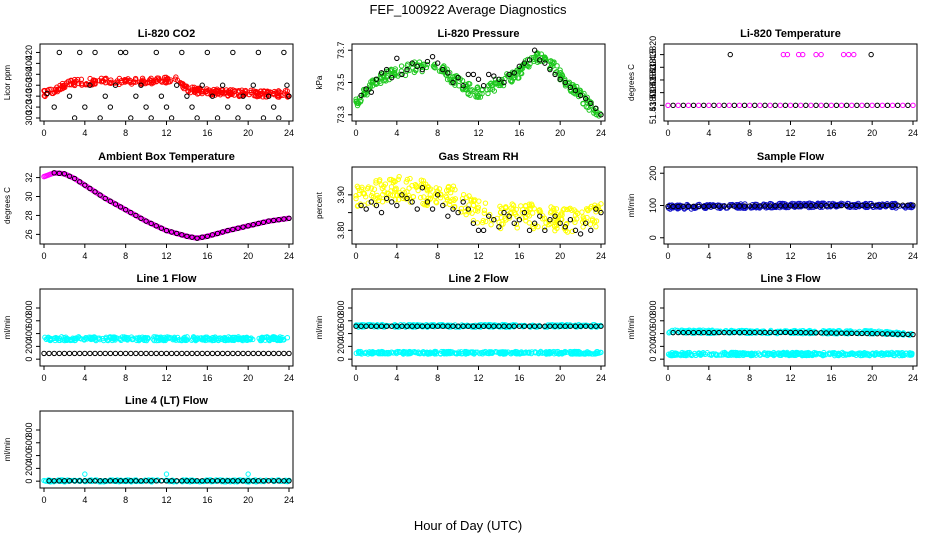  What do you see at coordinates (913, 133) in the screenshot?
I see `x-tick-label: 24` at bounding box center [913, 133].